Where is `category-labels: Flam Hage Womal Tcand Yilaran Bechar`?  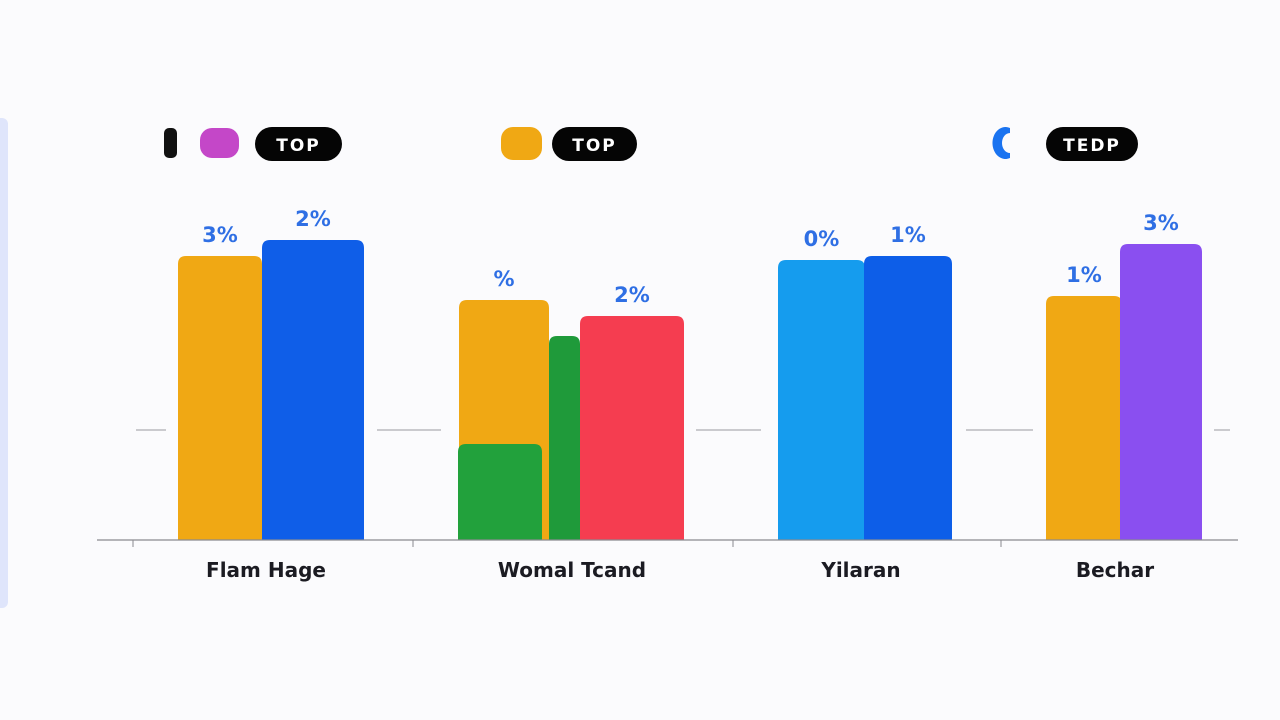
category-labels: Flam Hage Womal Tcand Yilaran Bechar is located at coordinates (680, 570).